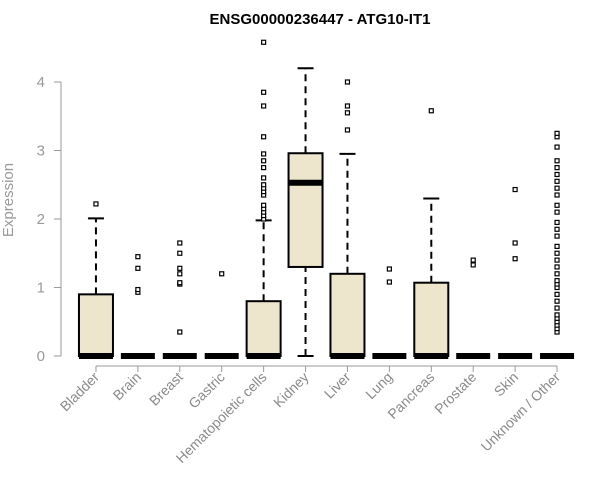  I want to click on box-lung, so click(389, 312).